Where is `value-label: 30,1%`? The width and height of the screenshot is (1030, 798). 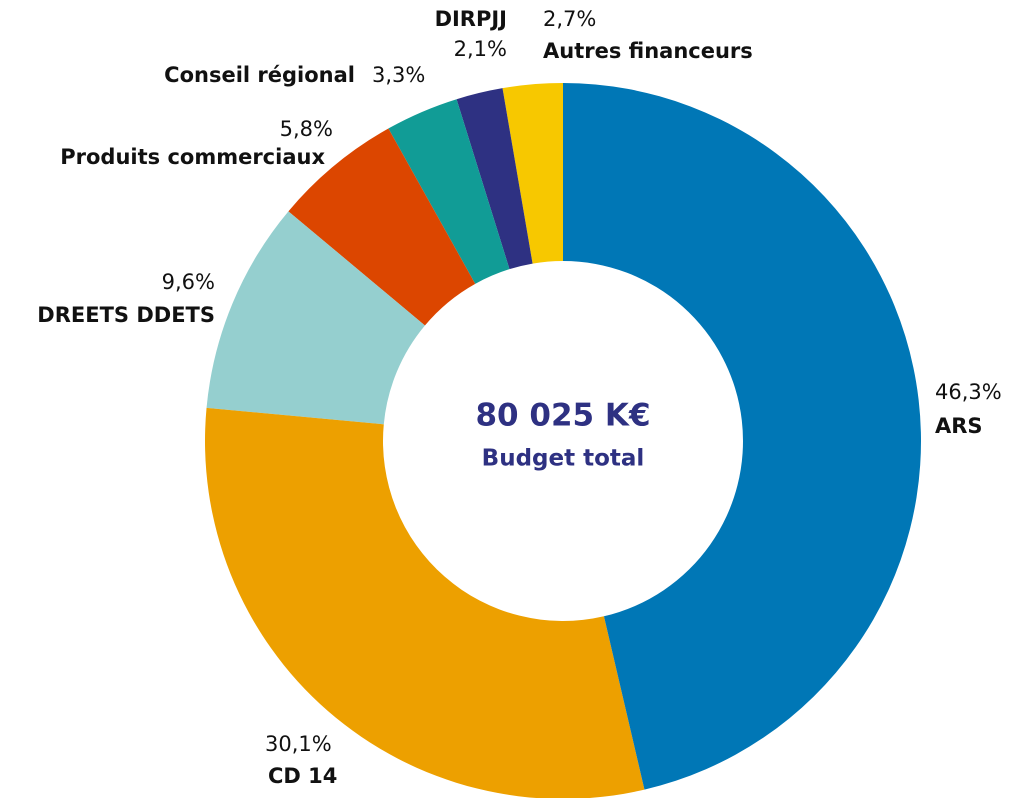 value-label: 30,1% is located at coordinates (298, 744).